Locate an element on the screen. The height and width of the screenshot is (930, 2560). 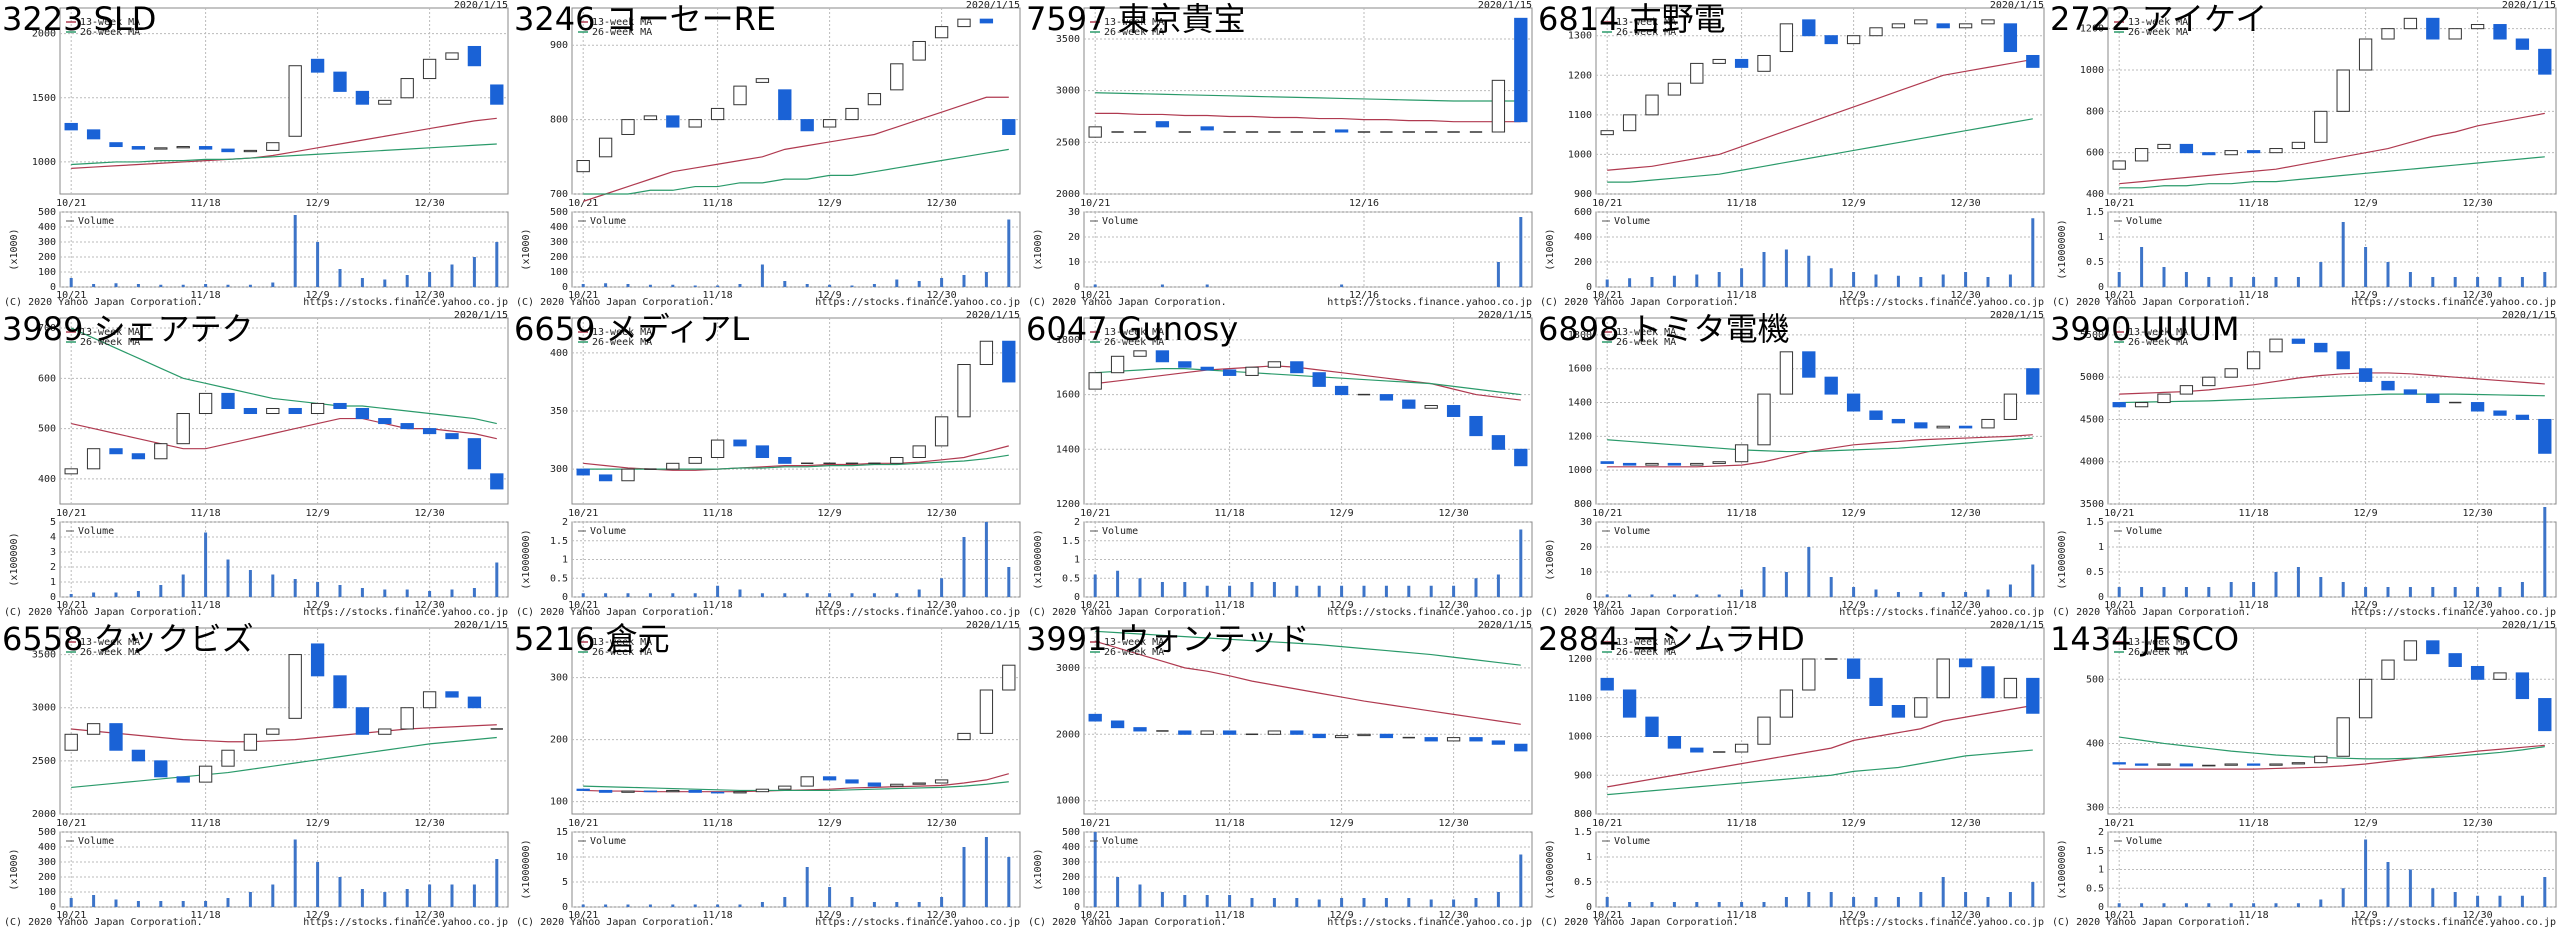
volume-tick-label: 0 is located at coordinates (53, 597).